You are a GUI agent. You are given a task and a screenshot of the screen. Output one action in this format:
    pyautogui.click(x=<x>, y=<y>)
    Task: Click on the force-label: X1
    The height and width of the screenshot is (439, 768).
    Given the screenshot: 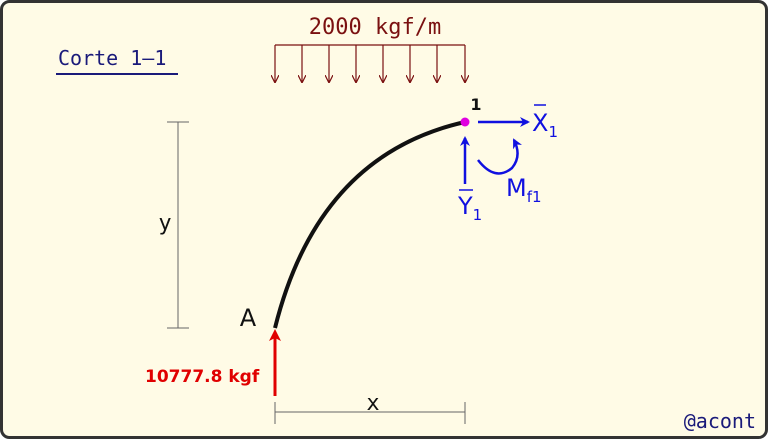 What is the action you would take?
    pyautogui.click(x=545, y=125)
    